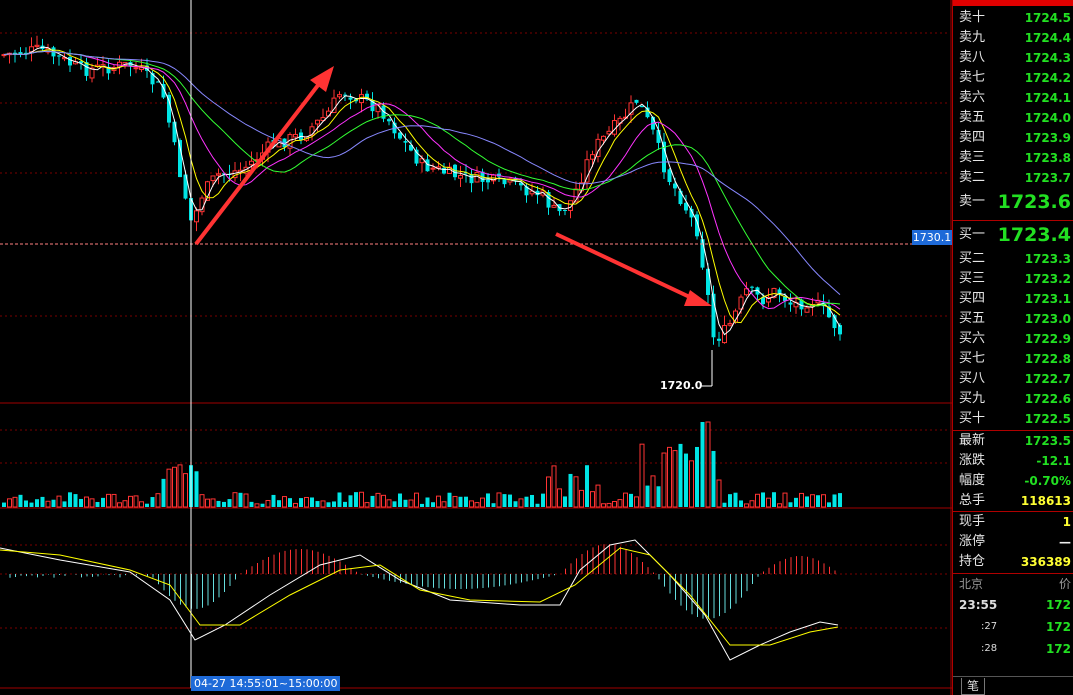 The height and width of the screenshot is (695, 1073). Describe the element at coordinates (972, 17) in the screenshot. I see `ask-label: 卖十` at that location.